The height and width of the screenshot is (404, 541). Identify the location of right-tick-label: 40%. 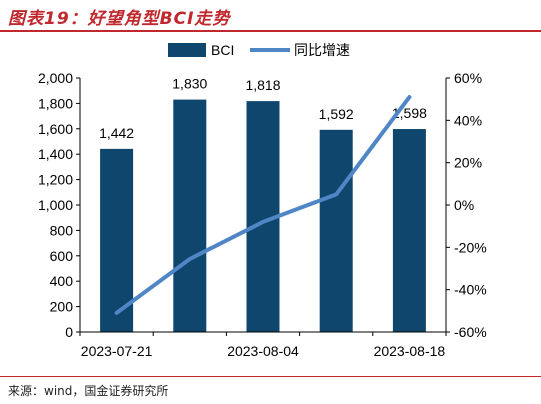
(468, 120).